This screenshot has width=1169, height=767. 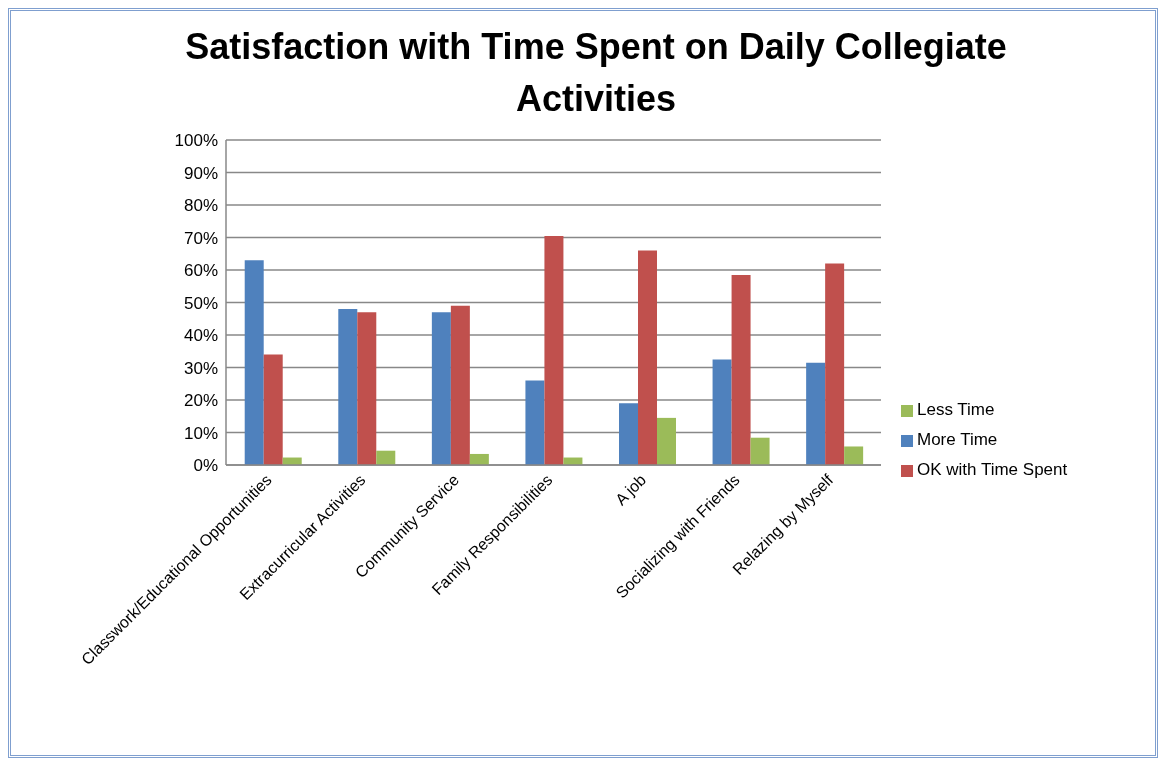 I want to click on legend-label: OK with Time Spent, so click(x=992, y=469).